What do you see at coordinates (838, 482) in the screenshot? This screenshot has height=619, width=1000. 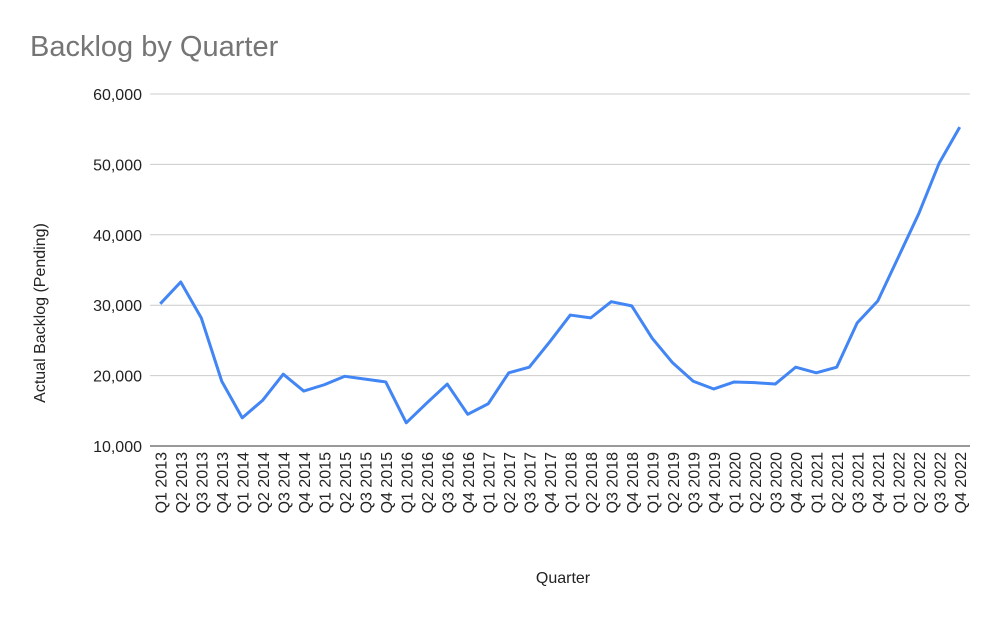 I see `x-tick-label: Q2 2021` at bounding box center [838, 482].